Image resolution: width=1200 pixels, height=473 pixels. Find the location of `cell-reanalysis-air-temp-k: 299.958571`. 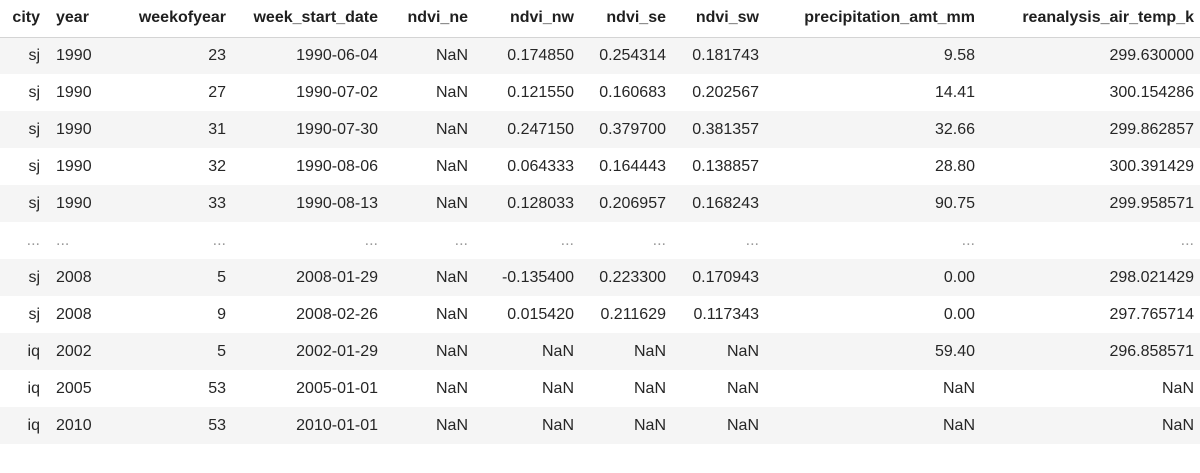

cell-reanalysis-air-temp-k: 299.958571 is located at coordinates (1090, 203).